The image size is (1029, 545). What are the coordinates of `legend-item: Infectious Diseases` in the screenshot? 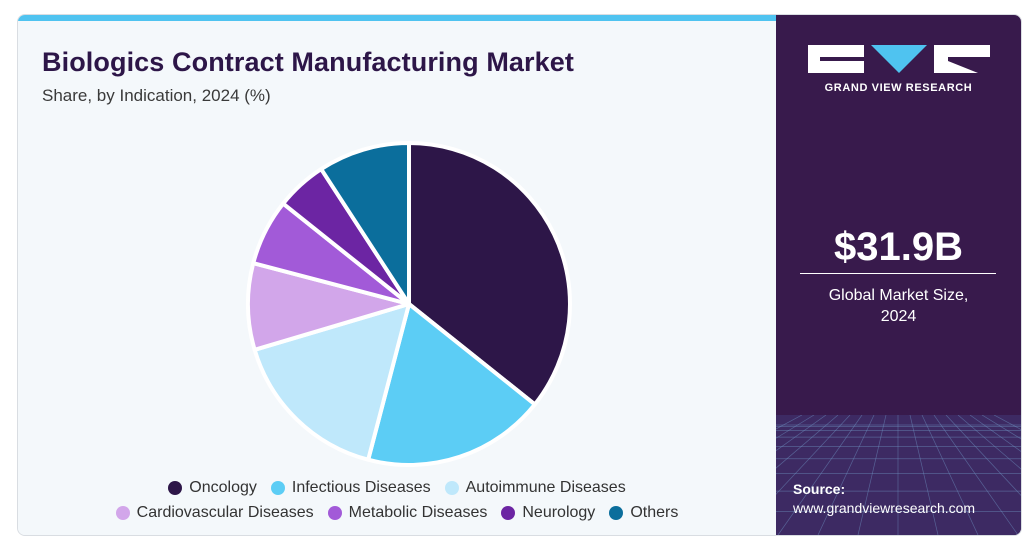 It's located at (350, 488).